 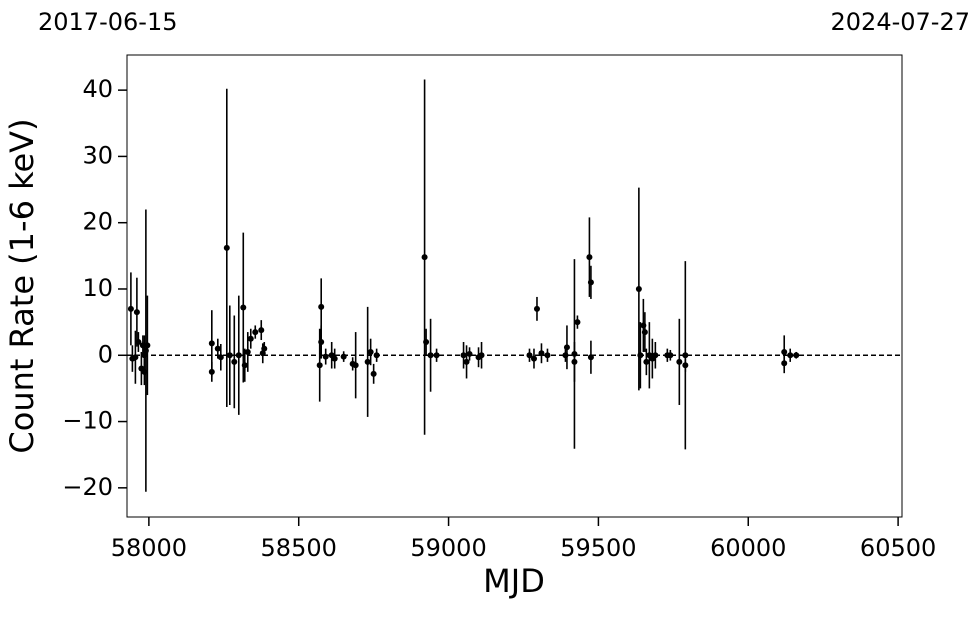 I want to click on start-date-label: 2017-06-15, so click(x=107, y=22).